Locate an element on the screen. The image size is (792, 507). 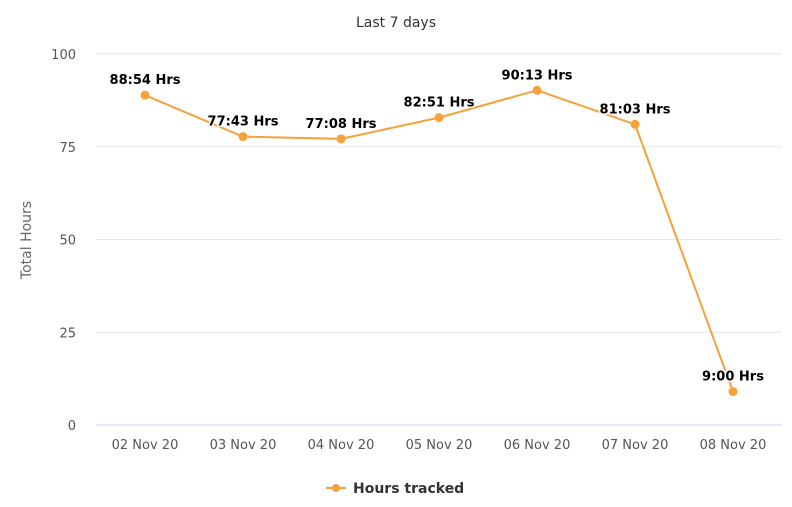
y-tick-label: 25 is located at coordinates (67, 333).